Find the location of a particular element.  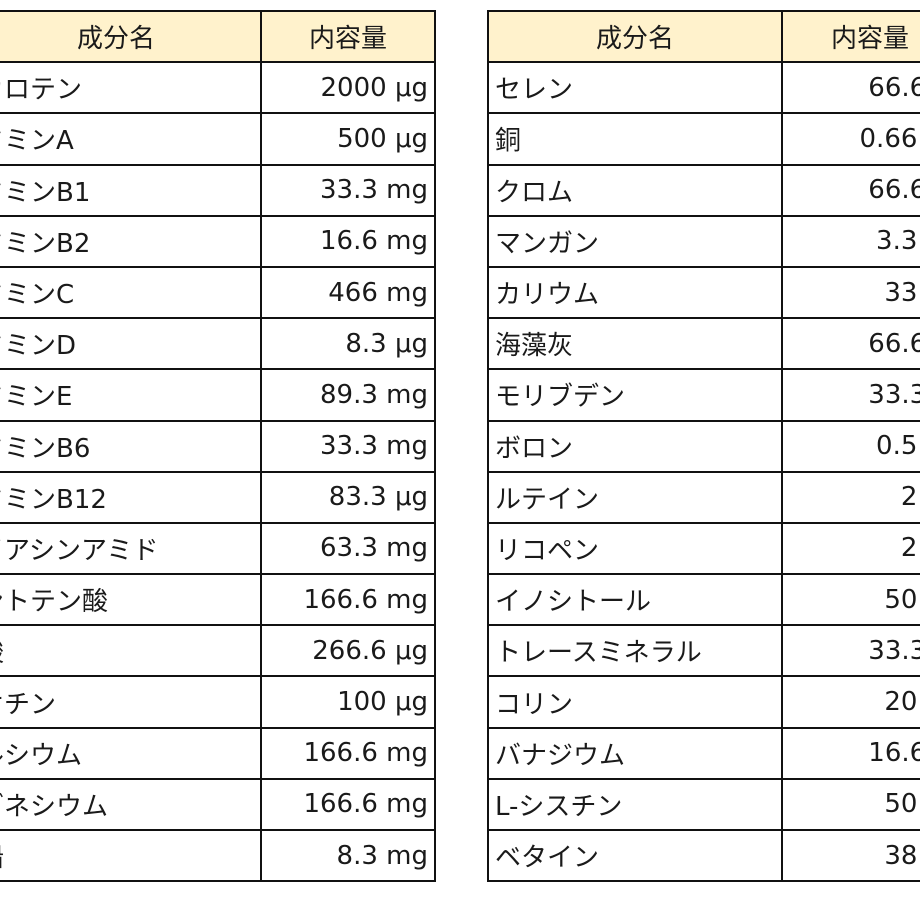

table-row: タミンA500 μg is located at coordinates (218, 139).